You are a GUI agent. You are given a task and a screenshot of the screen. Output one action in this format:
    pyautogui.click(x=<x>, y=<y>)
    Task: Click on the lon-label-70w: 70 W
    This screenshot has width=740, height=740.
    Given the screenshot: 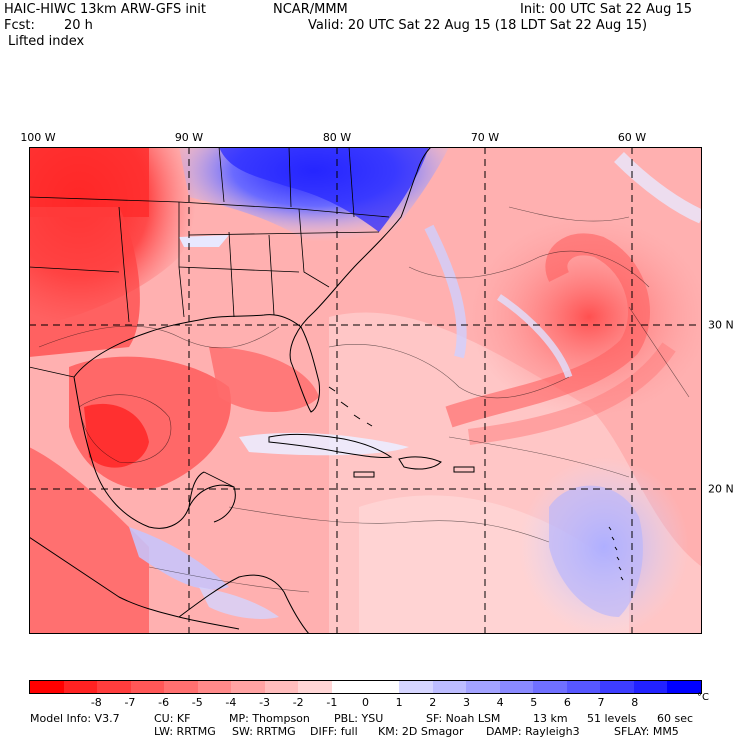 What is the action you would take?
    pyautogui.click(x=485, y=137)
    